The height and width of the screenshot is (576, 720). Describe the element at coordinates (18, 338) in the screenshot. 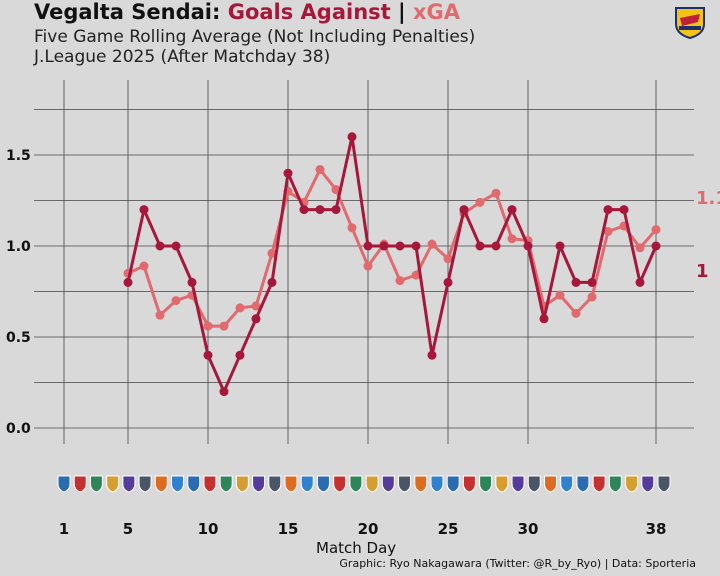

I see `y-tick-label: 0.5` at that location.